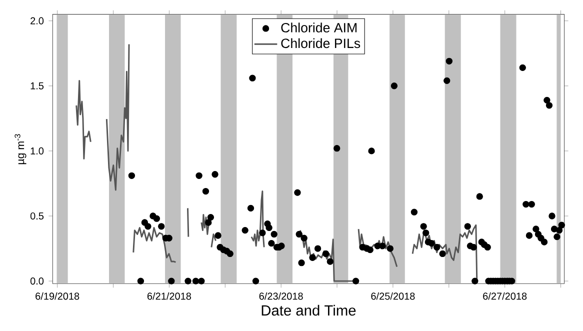 The width and height of the screenshot is (583, 331). Describe the element at coordinates (37, 216) in the screenshot. I see `y-tick-label: 0.5` at that location.